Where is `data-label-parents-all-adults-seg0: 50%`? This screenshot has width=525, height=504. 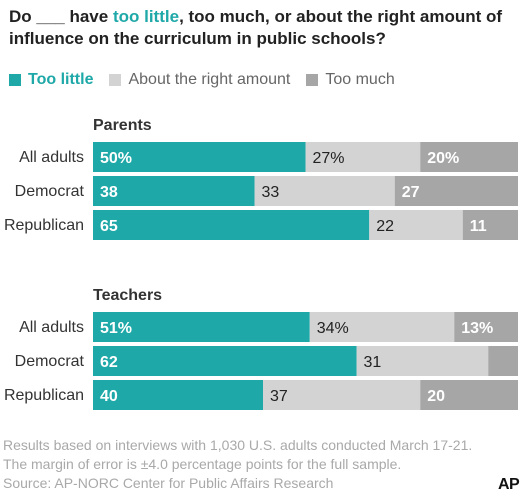
data-label-parents-all-adults-seg0: 50% is located at coordinates (116, 158).